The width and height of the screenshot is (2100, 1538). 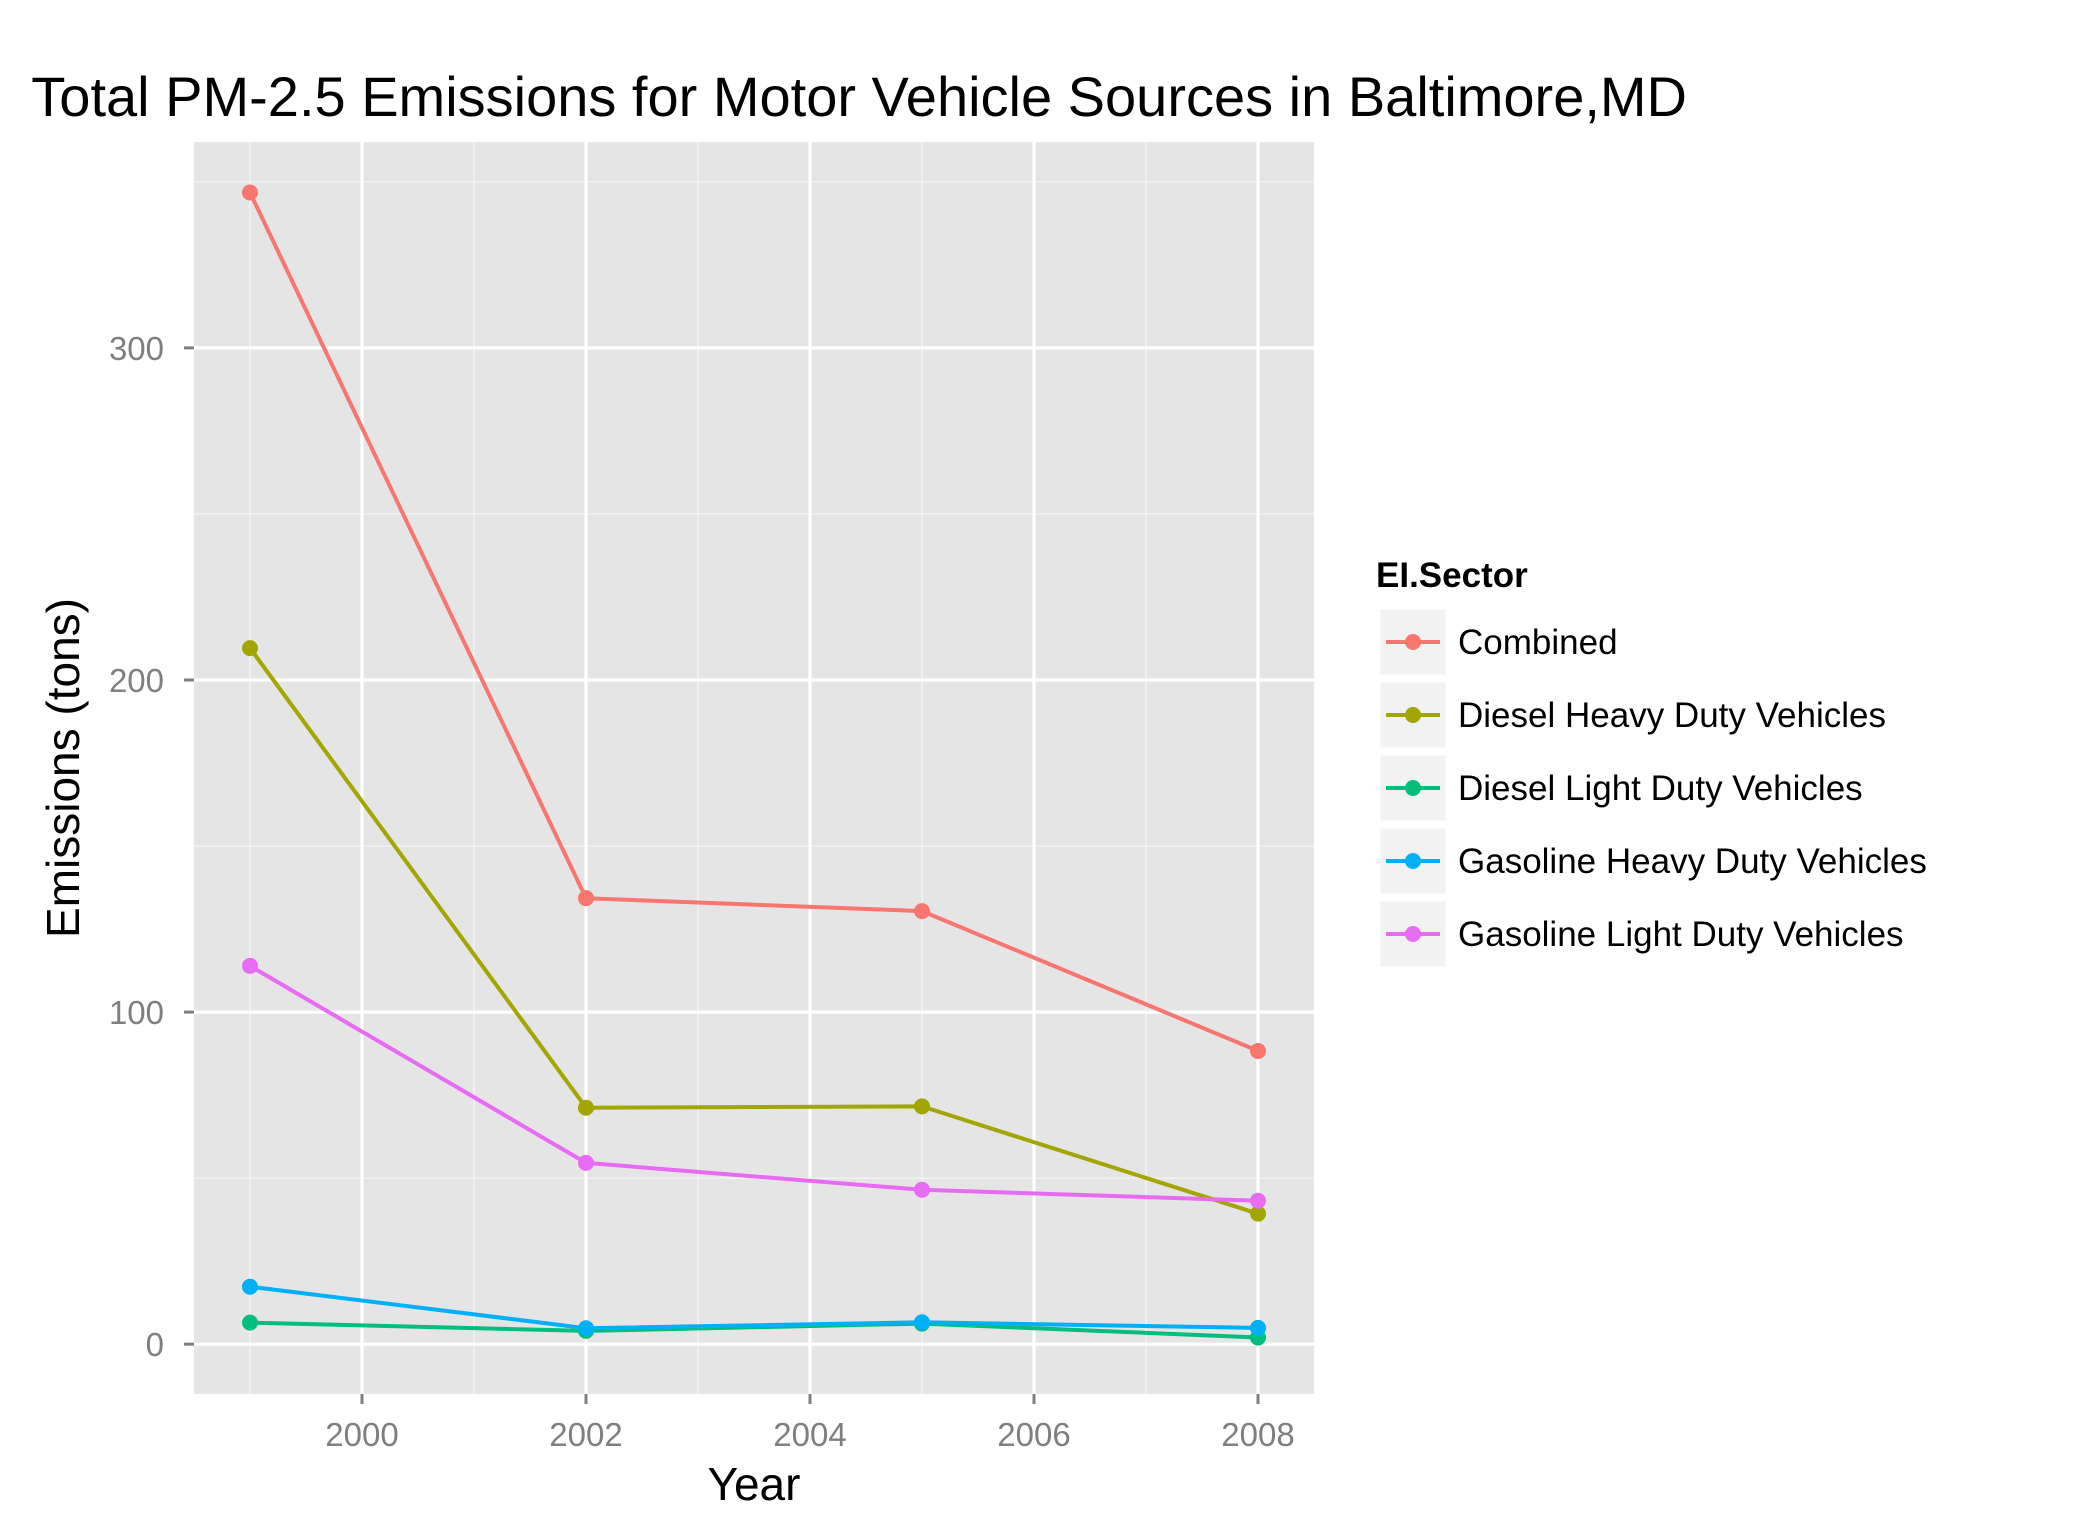 I want to click on series-gasoline-light-duty-vehicles, so click(x=754, y=1083).